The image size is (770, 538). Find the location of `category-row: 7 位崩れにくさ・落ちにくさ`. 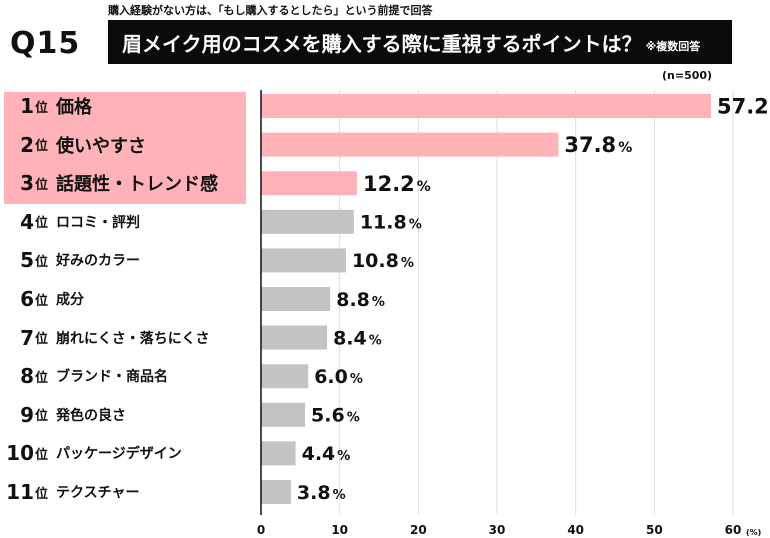

category-row: 7 位崩れにくさ・落ちにくさ is located at coordinates (104, 338).